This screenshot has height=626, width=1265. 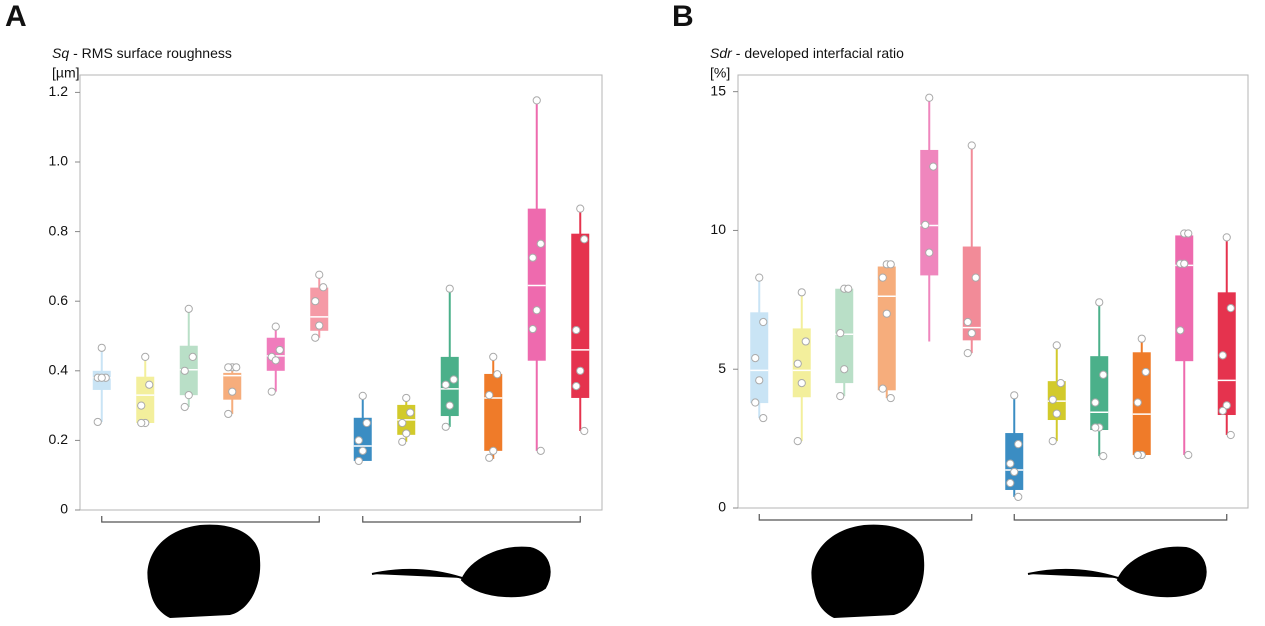 I want to click on y-tick-label: 0.6, so click(x=59, y=300).